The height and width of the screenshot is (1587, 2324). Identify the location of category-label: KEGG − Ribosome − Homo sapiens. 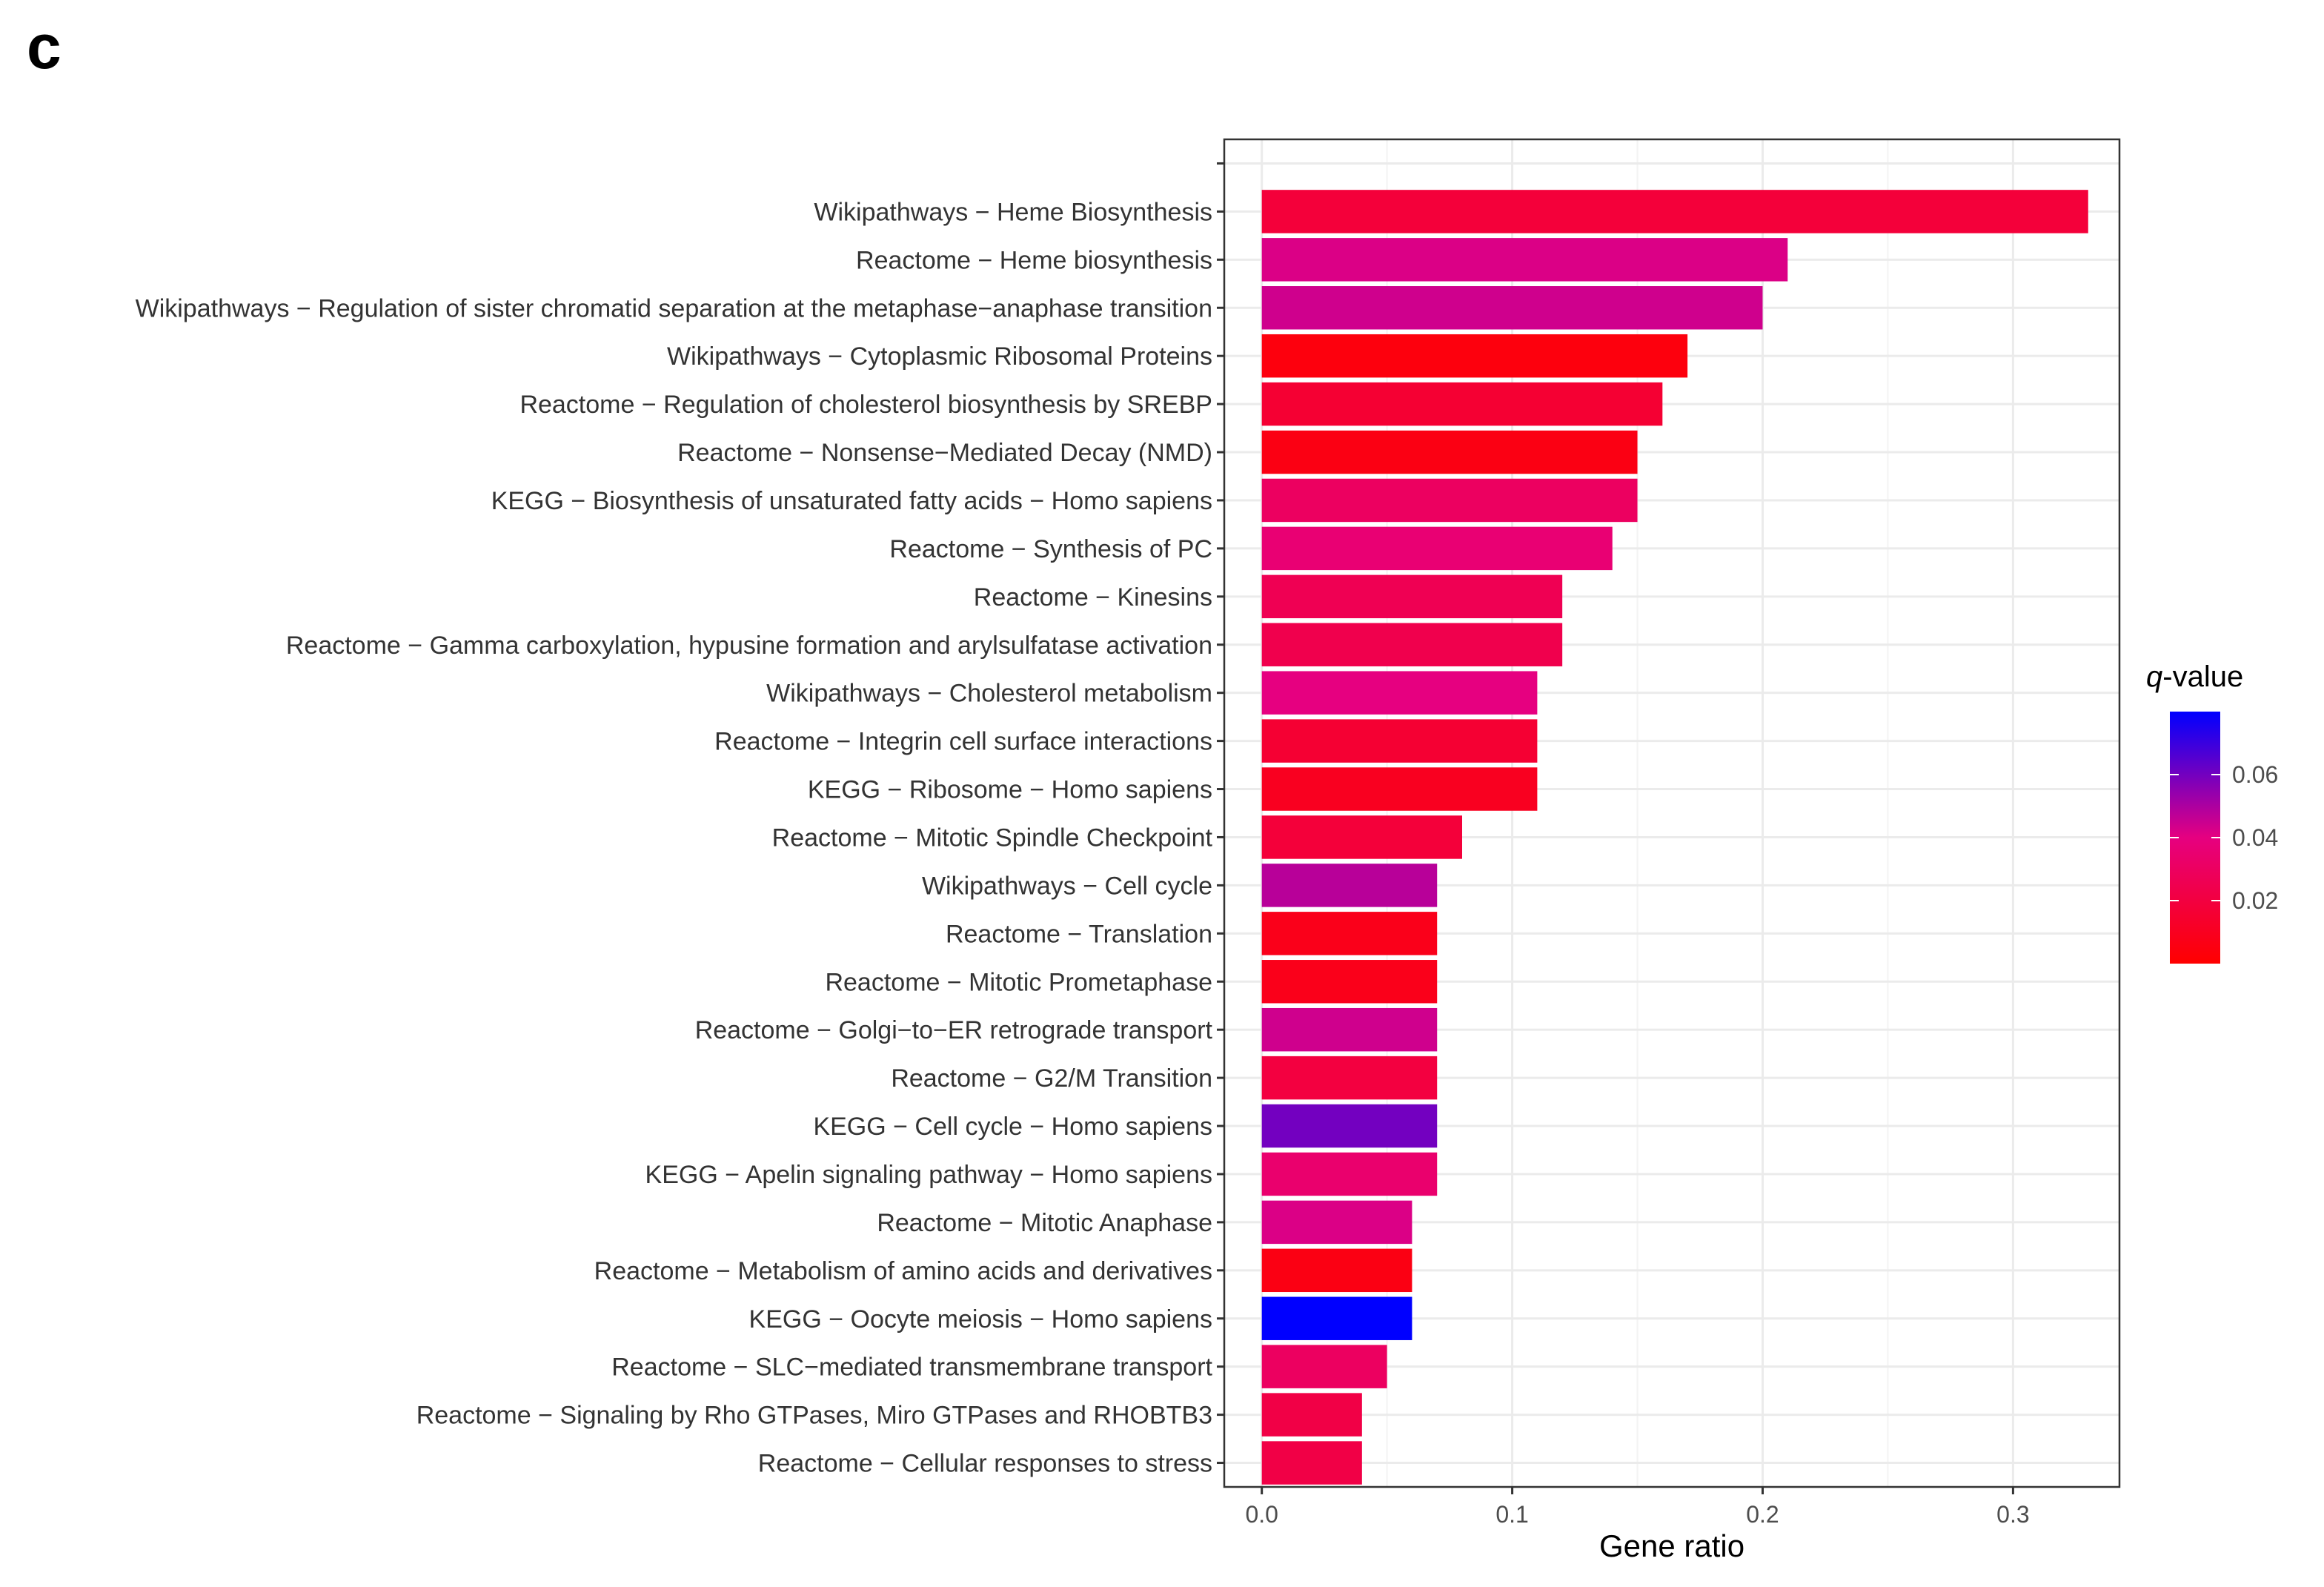
(1010, 790).